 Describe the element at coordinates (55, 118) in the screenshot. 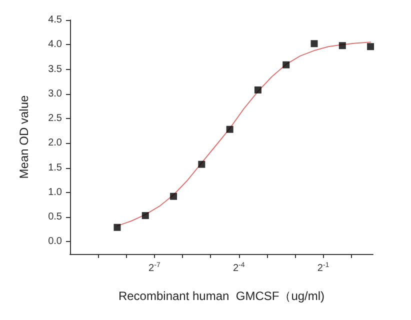

I see `y-tick-label: 2.5` at that location.